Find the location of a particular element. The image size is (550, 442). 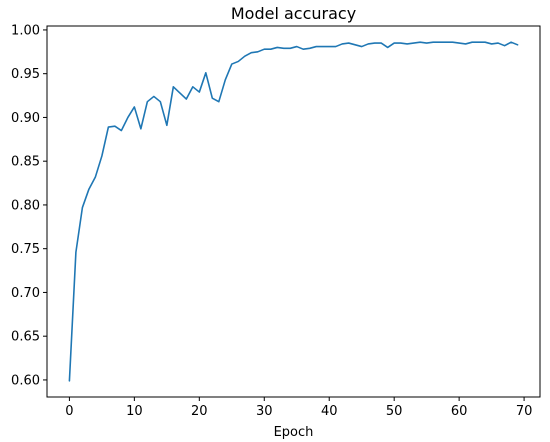

y-tick-label: 0.90 is located at coordinates (25, 118).